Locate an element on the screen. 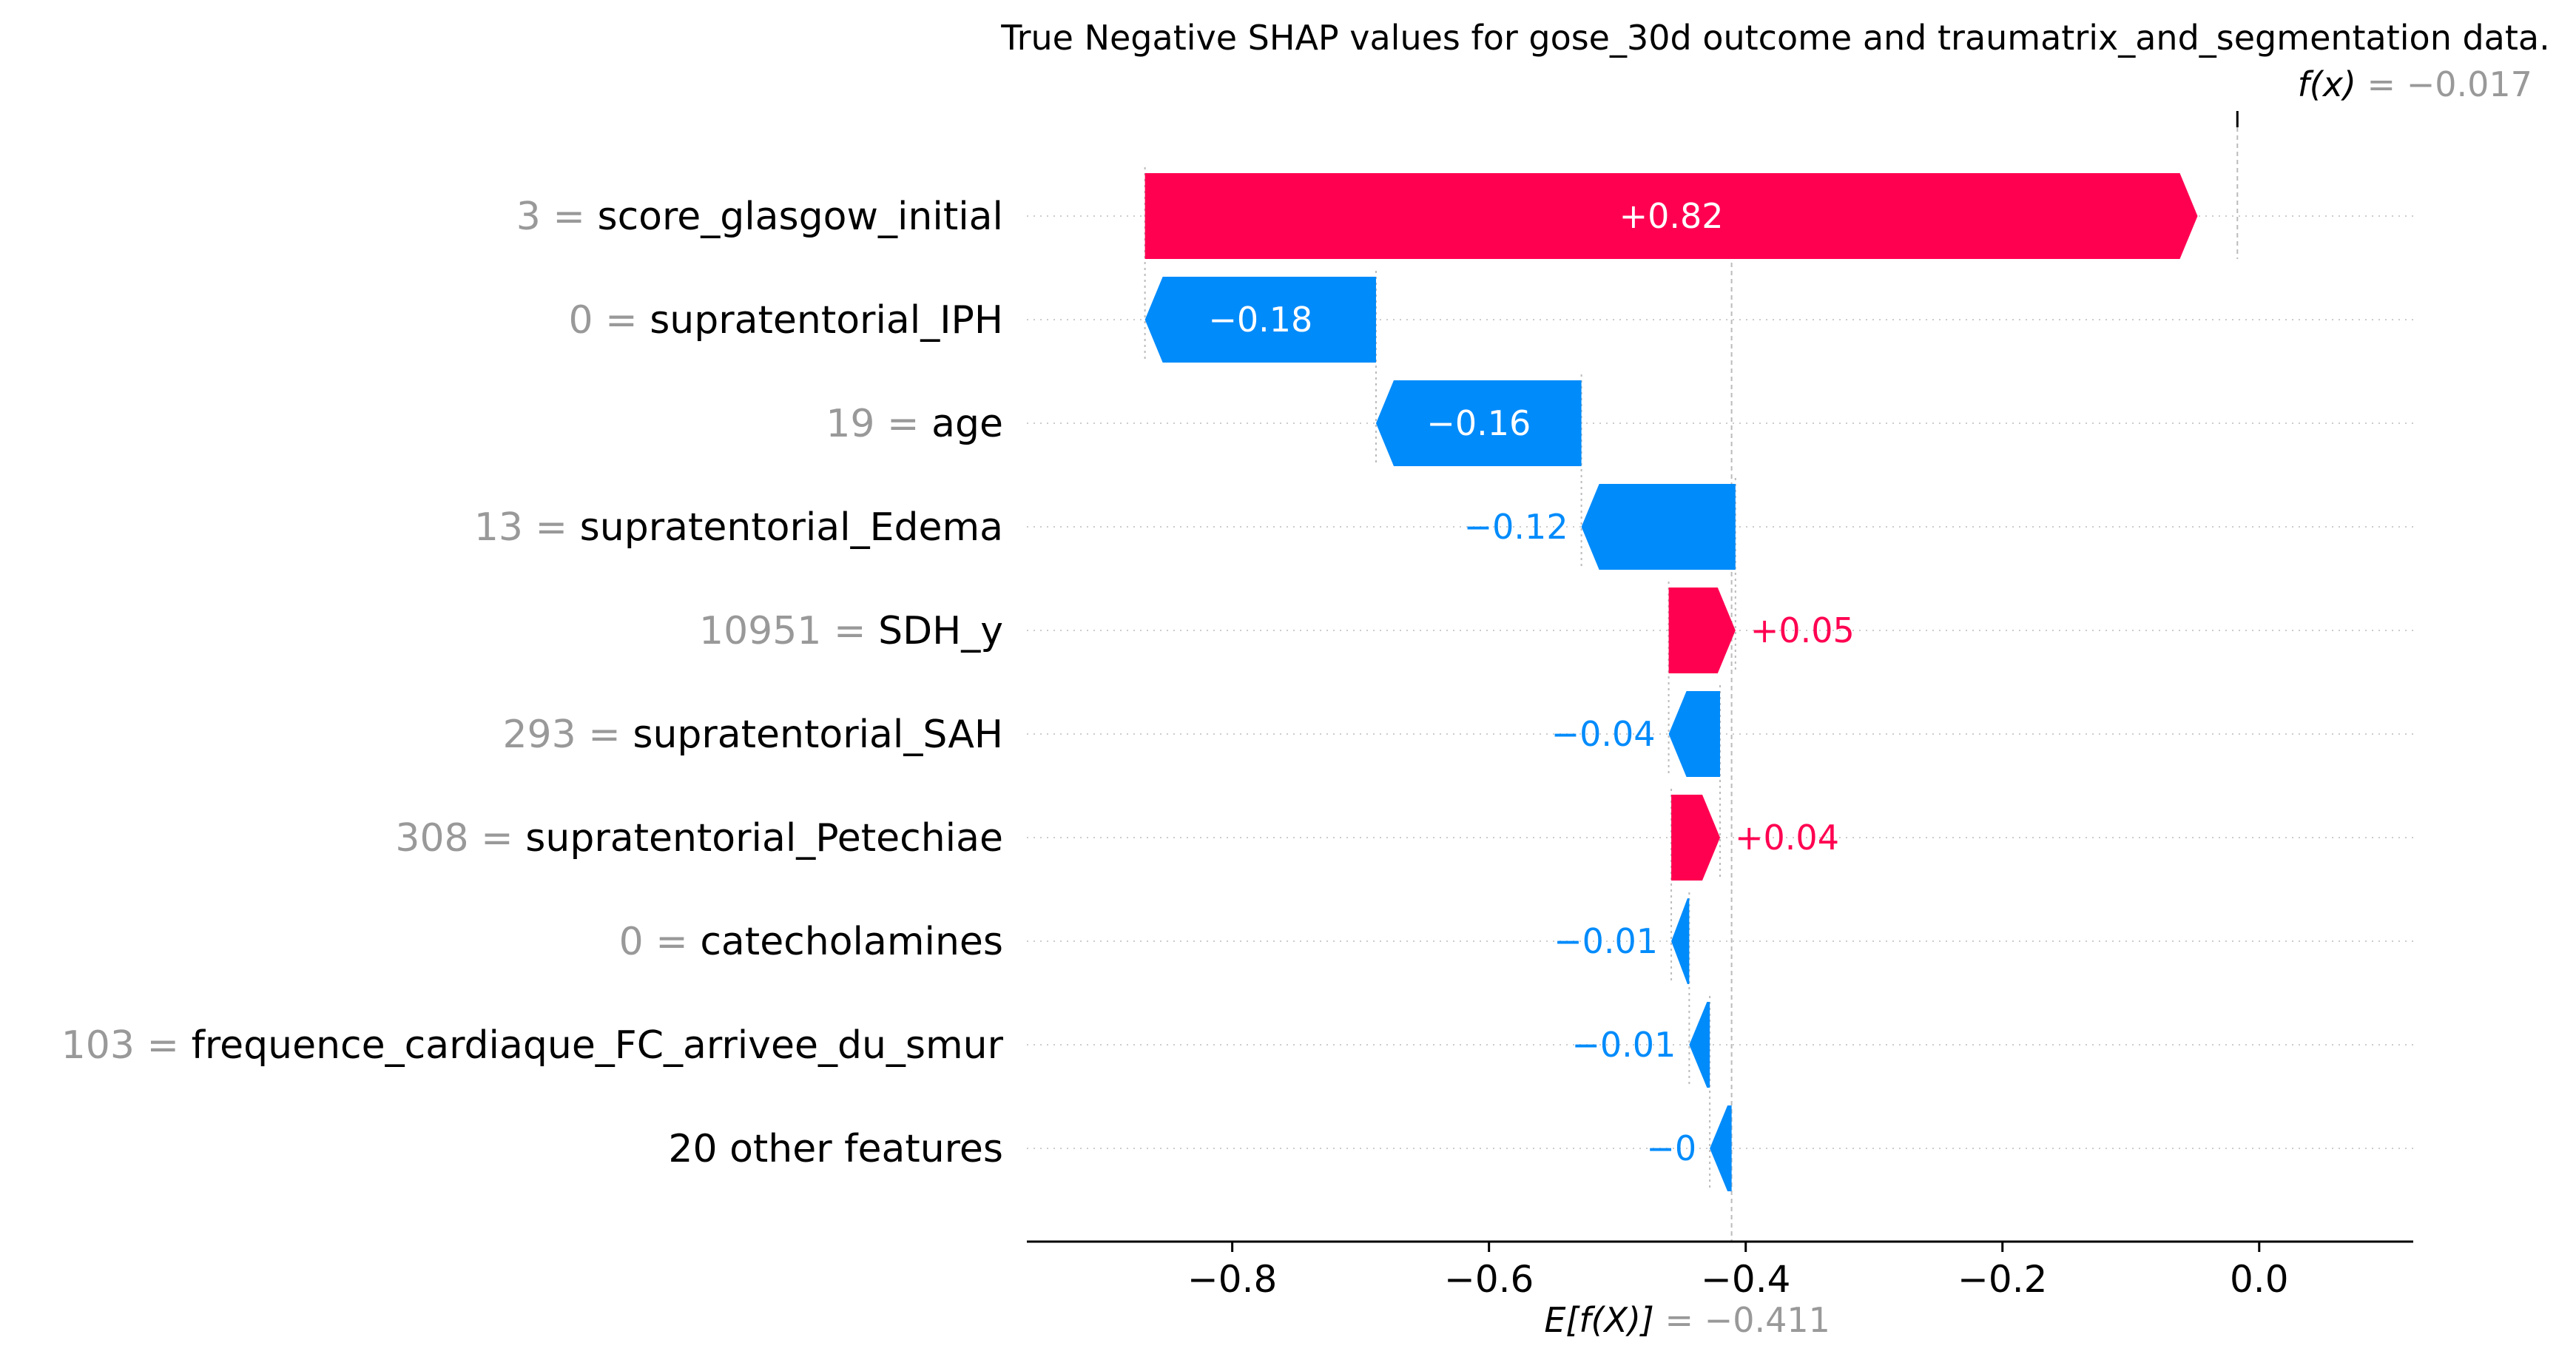  bar-supratentorial_Petechiae is located at coordinates (1695, 838).